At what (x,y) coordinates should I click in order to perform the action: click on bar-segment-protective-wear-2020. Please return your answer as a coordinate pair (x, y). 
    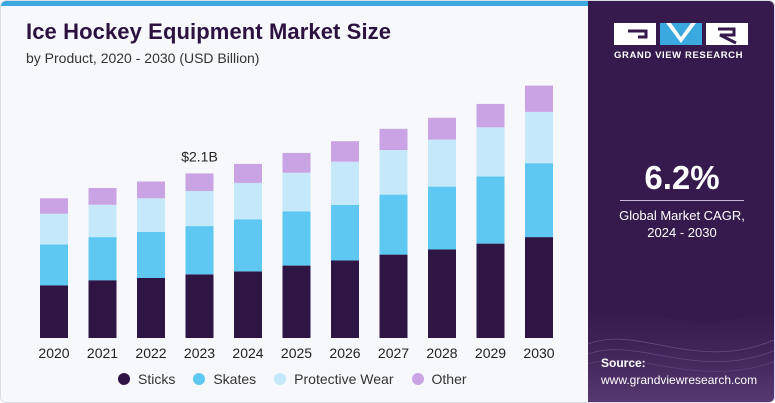
    Looking at the image, I should click on (54, 229).